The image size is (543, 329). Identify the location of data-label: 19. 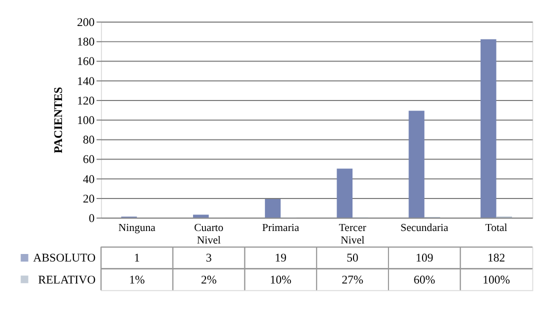
(280, 258).